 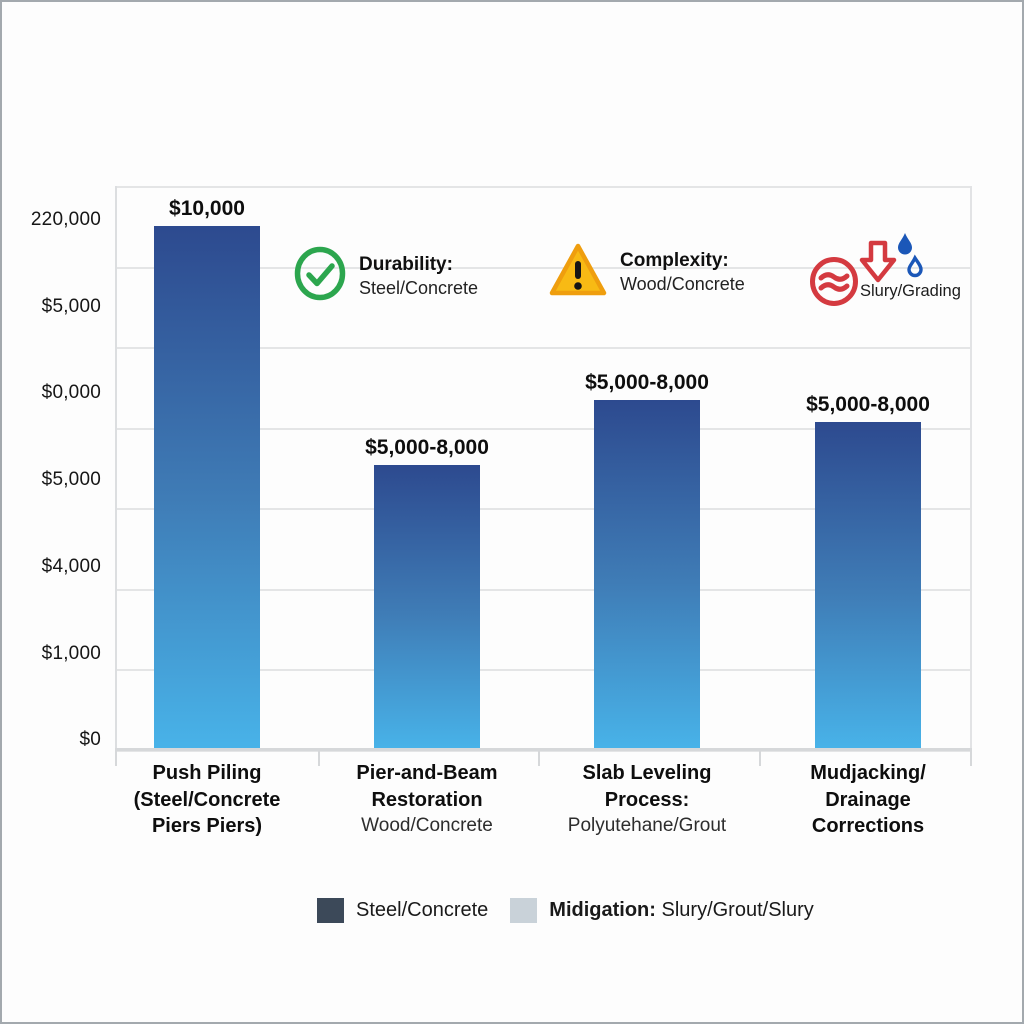 What do you see at coordinates (878, 264) in the screenshot?
I see `down-arrow-icon` at bounding box center [878, 264].